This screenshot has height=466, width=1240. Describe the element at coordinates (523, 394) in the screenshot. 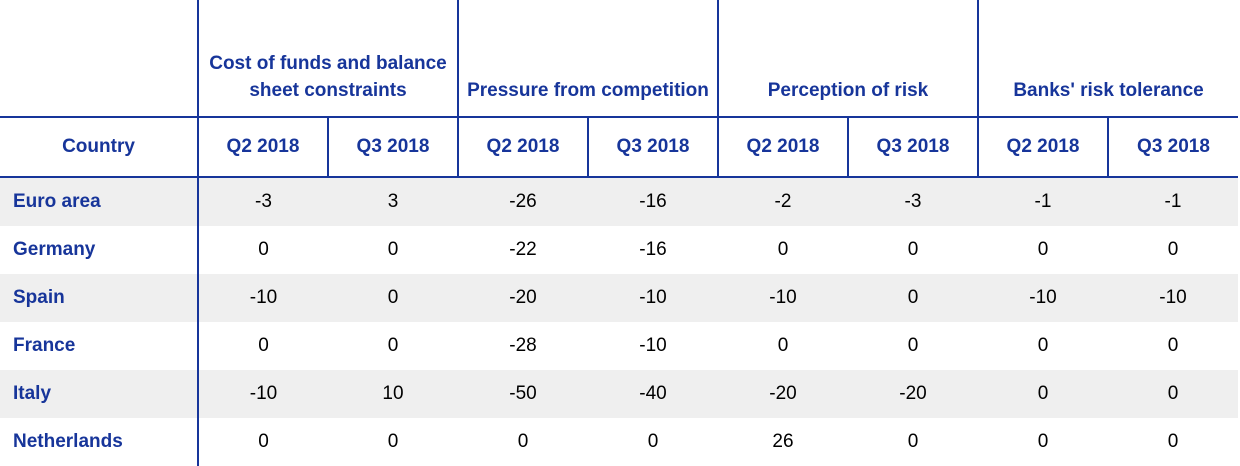

I see `value-cell: -50` at that location.